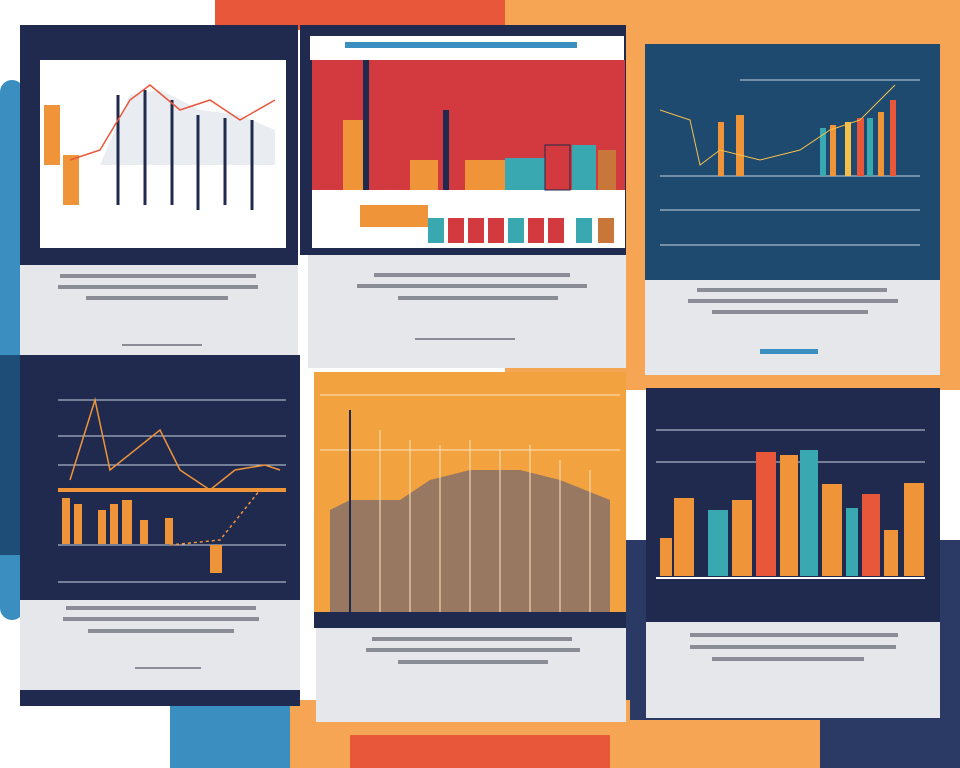  What do you see at coordinates (160, 698) in the screenshot?
I see `card-footer` at bounding box center [160, 698].